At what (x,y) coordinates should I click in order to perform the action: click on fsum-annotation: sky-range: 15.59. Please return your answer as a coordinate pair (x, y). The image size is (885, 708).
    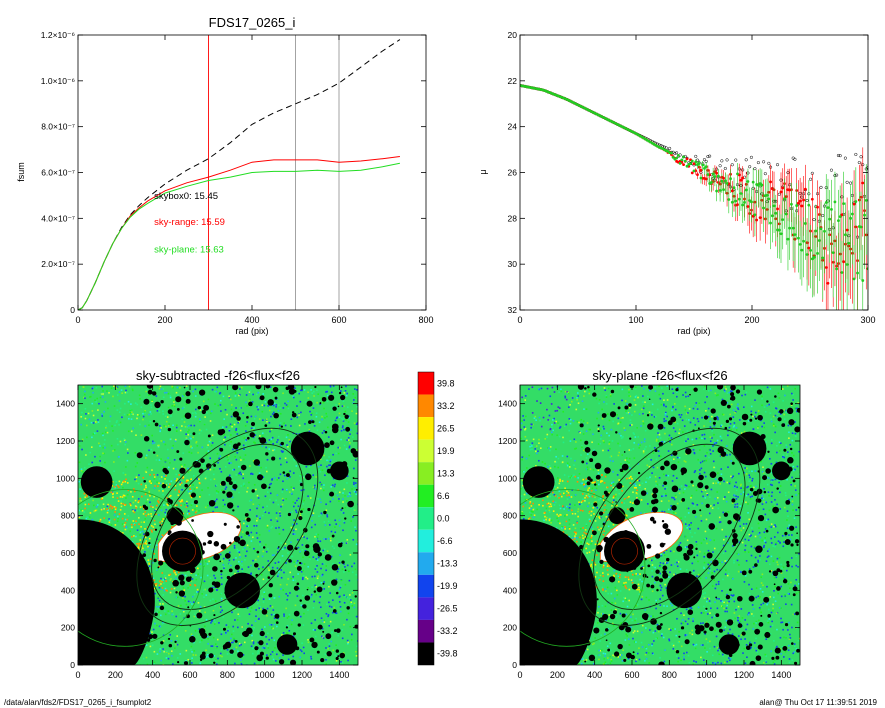
    Looking at the image, I should click on (189, 222).